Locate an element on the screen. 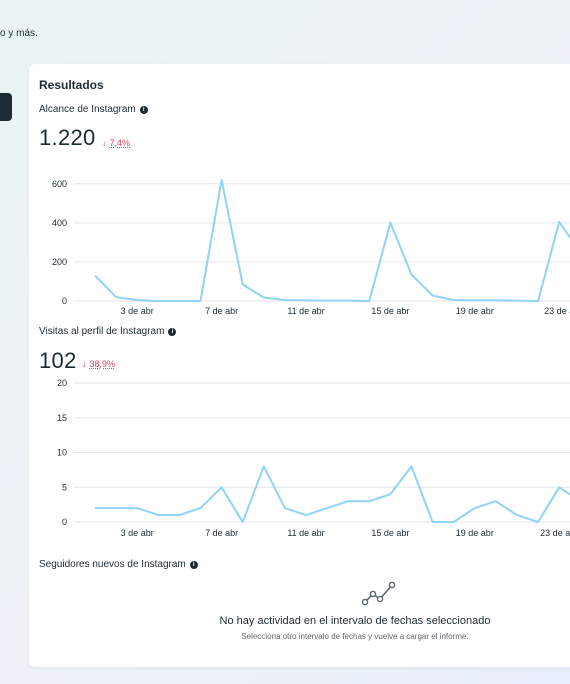  series-line is located at coordinates (332, 494).